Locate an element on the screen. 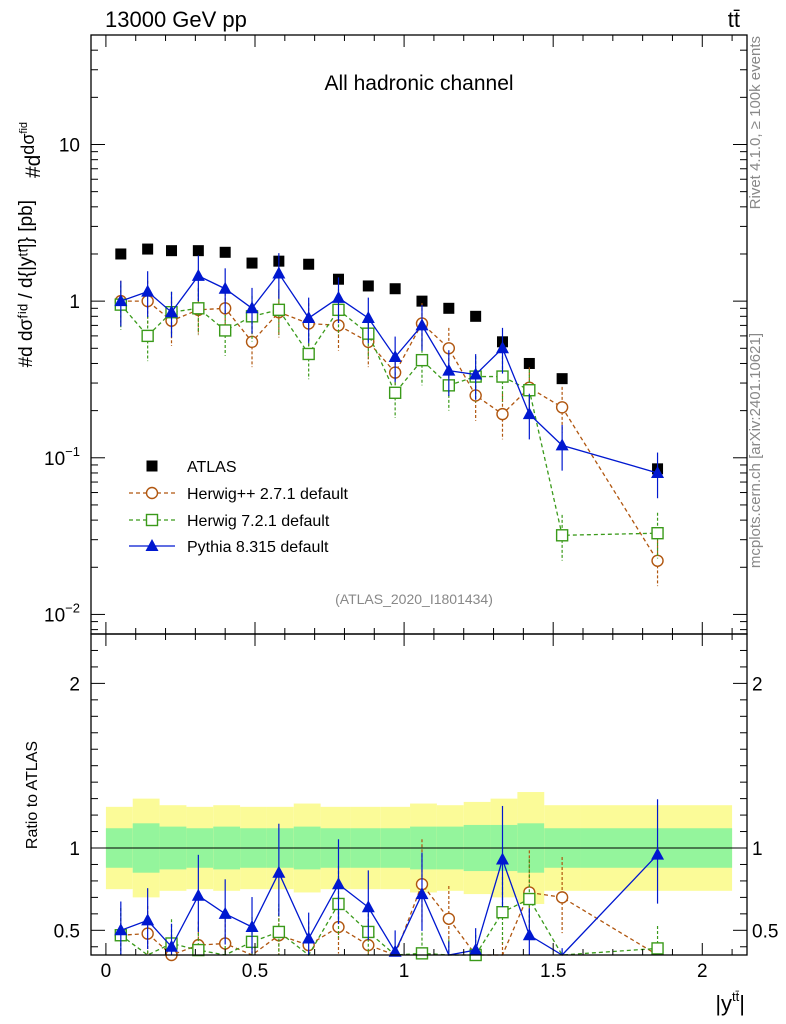 The height and width of the screenshot is (1024, 786). ratio-y-axis-title: Ratio to ATLAS is located at coordinates (32, 795).